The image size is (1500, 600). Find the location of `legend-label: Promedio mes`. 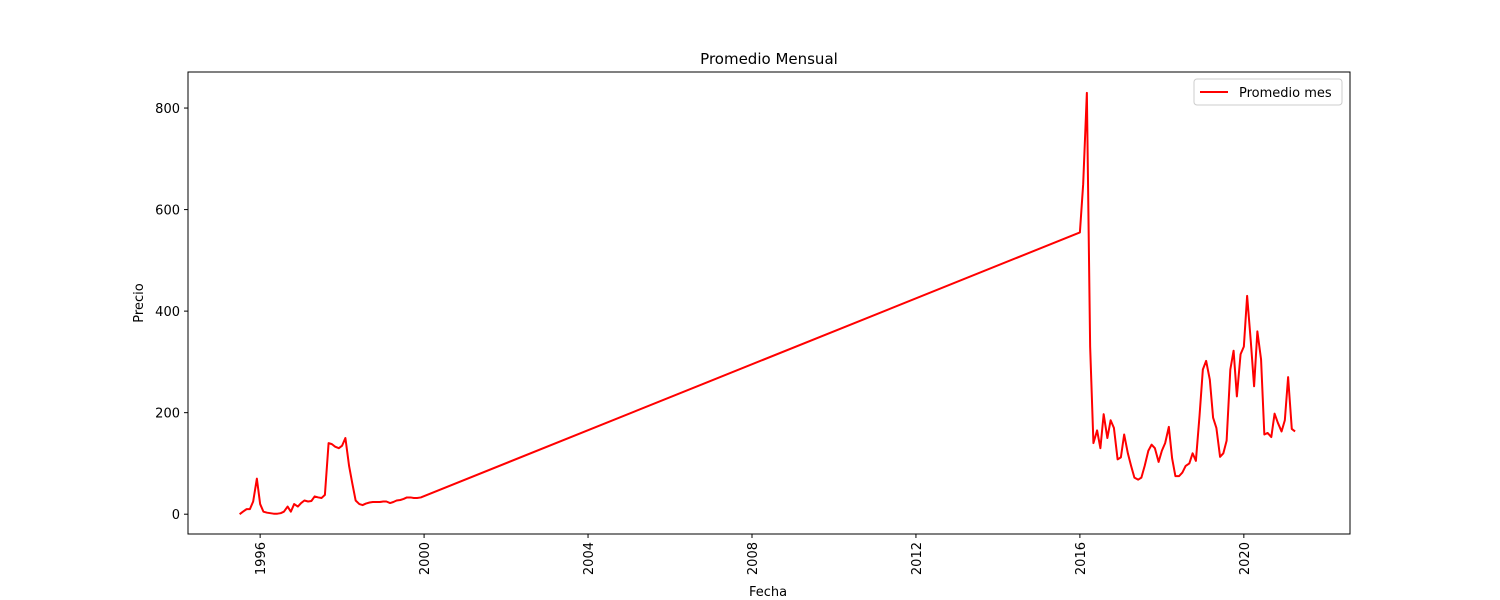

legend-label: Promedio mes is located at coordinates (1285, 93).